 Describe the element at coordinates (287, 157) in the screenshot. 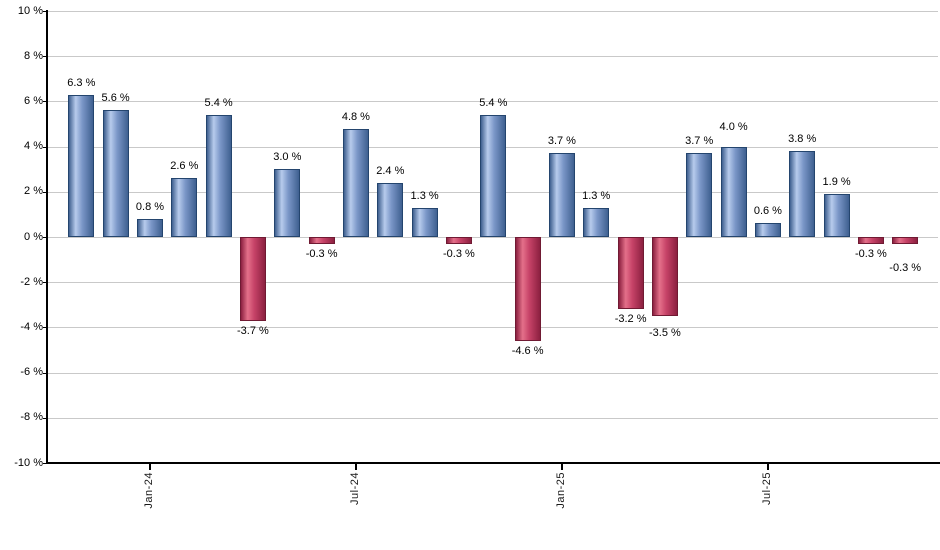

I see `bar-value-label: 3.0 %` at that location.